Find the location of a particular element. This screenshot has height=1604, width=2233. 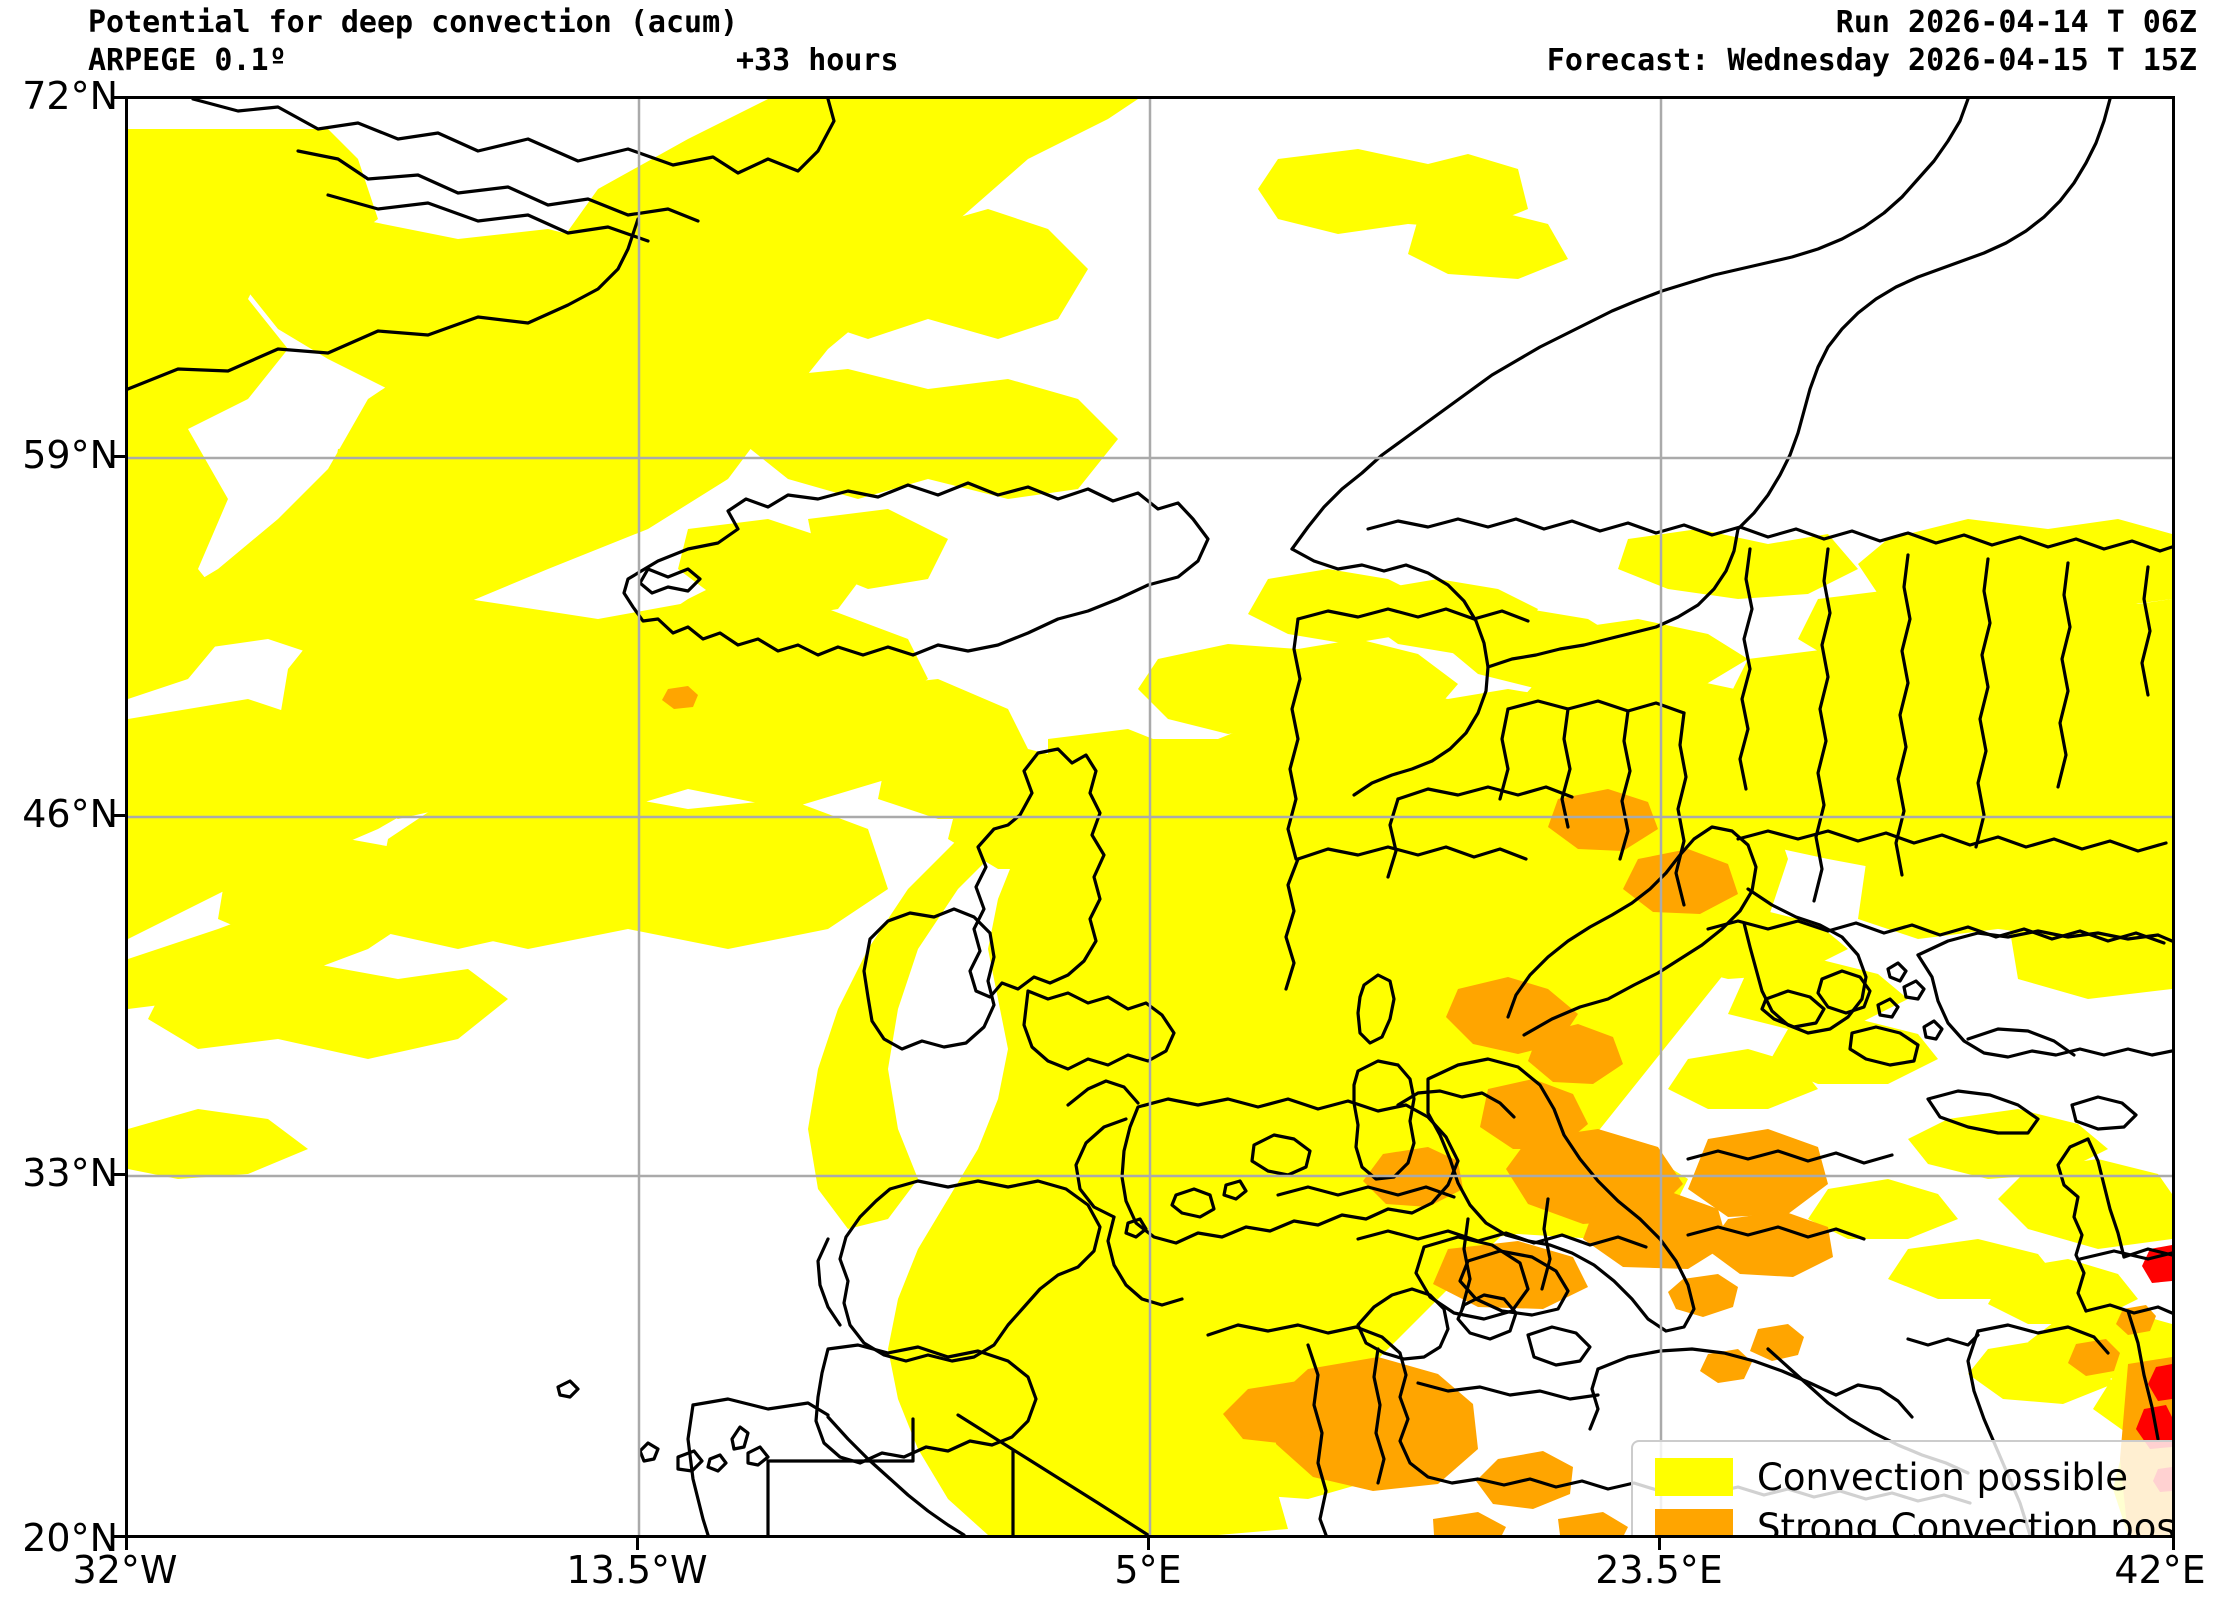

run-timestamp-label: Run 2026-04-14 T 06Z is located at coordinates (2016, 22).